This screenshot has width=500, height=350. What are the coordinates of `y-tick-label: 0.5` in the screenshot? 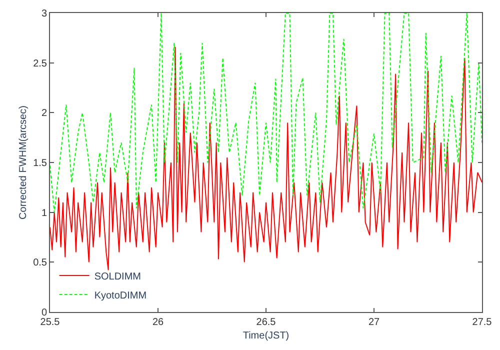 It's located at (40, 263).